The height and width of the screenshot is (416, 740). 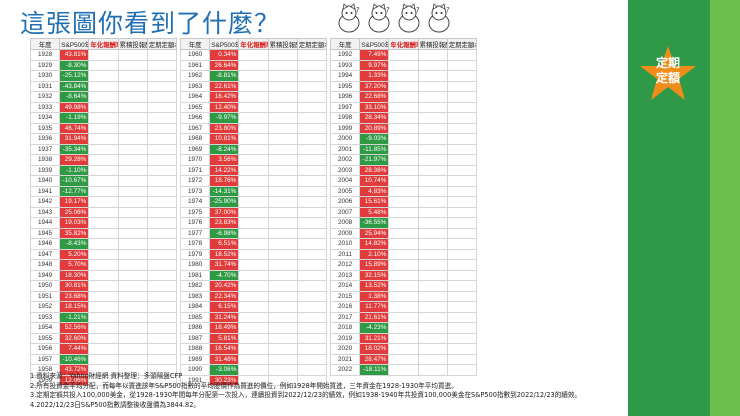 What do you see at coordinates (103, 86) in the screenshot?
I see `table-row: 1931 -43.84%` at bounding box center [103, 86].